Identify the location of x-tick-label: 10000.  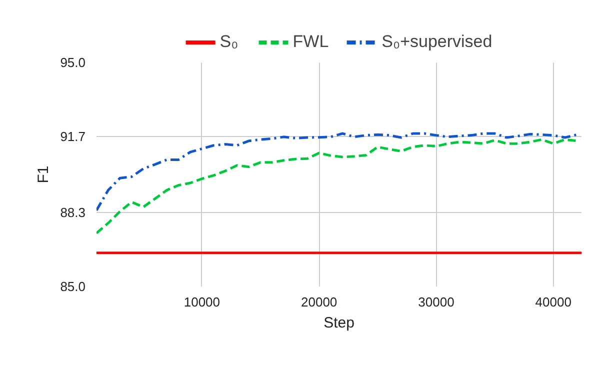
(202, 302).